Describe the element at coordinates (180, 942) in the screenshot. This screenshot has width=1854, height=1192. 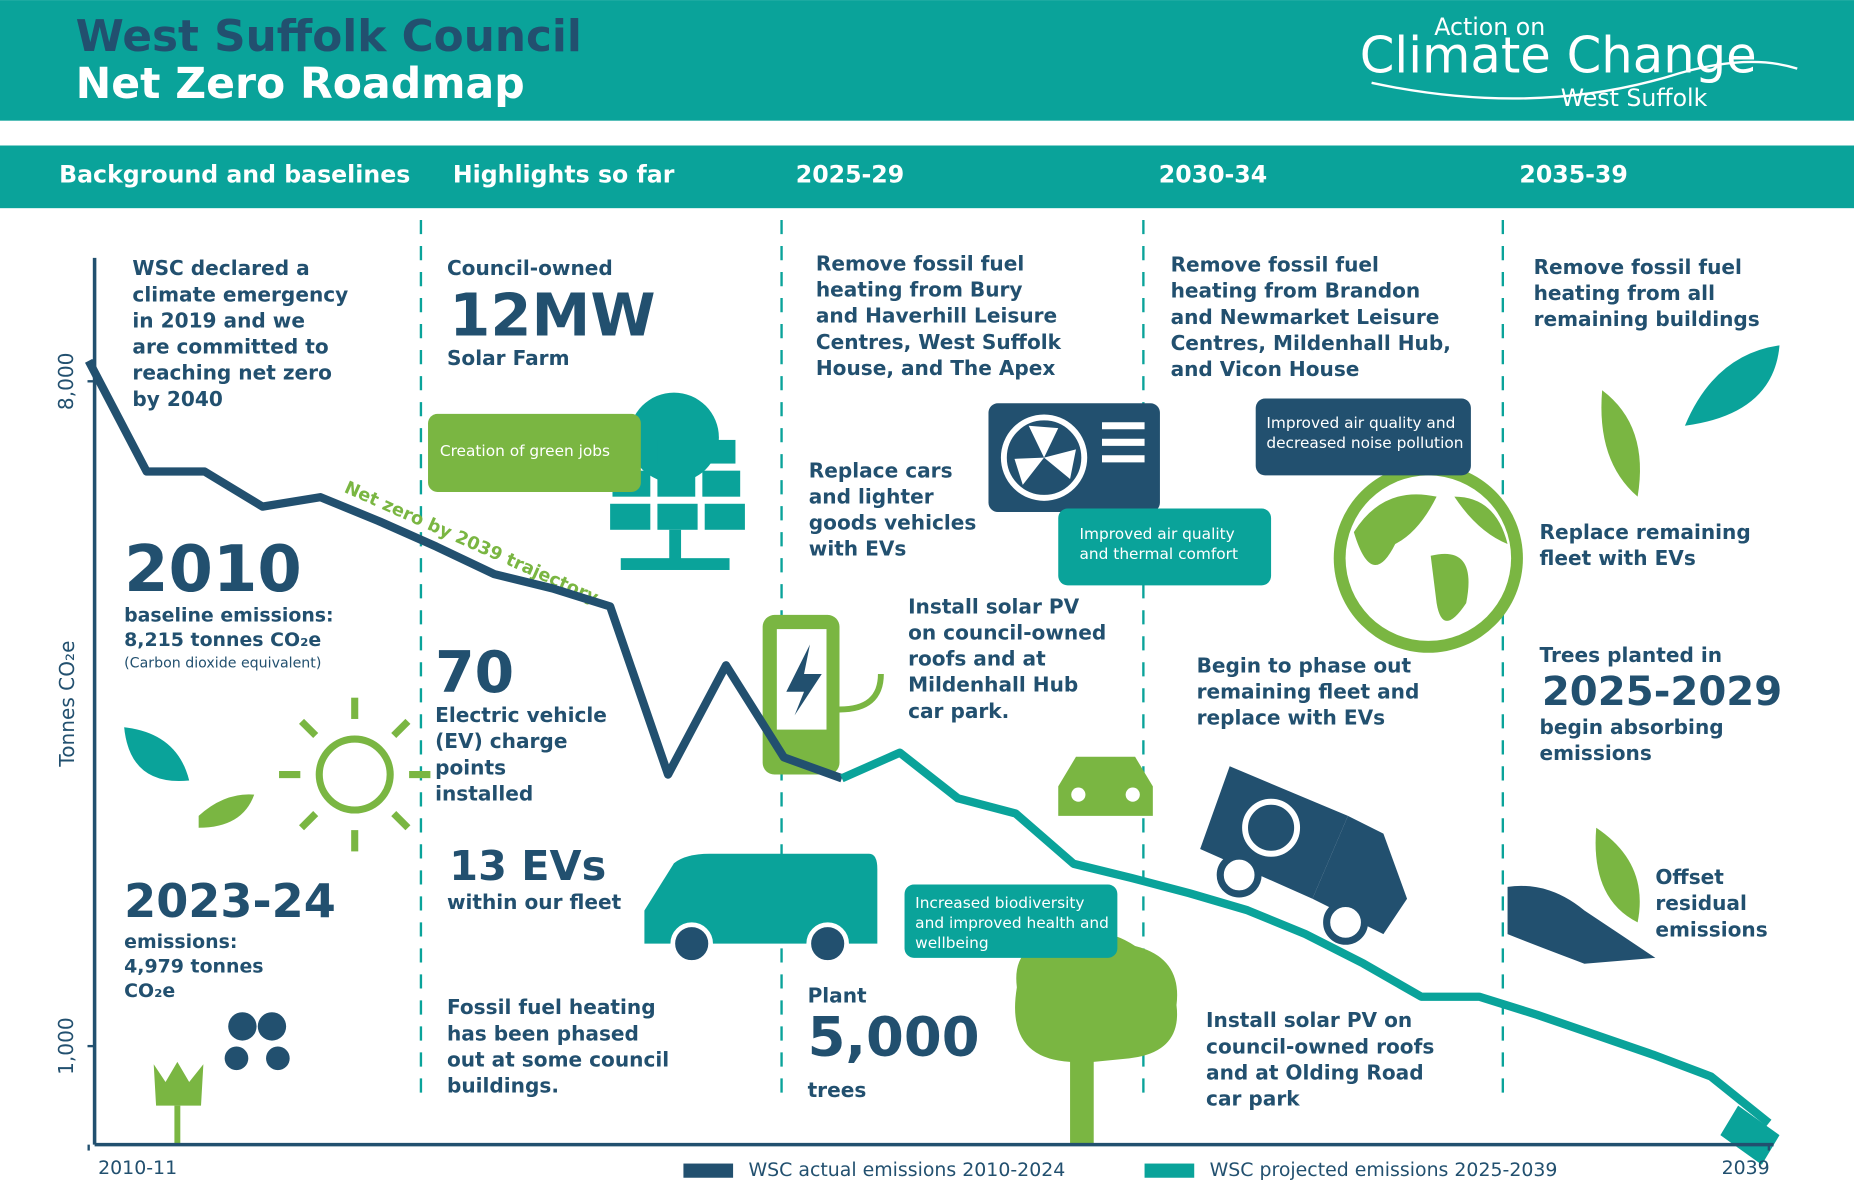
I see `body-text: emissions:` at that location.